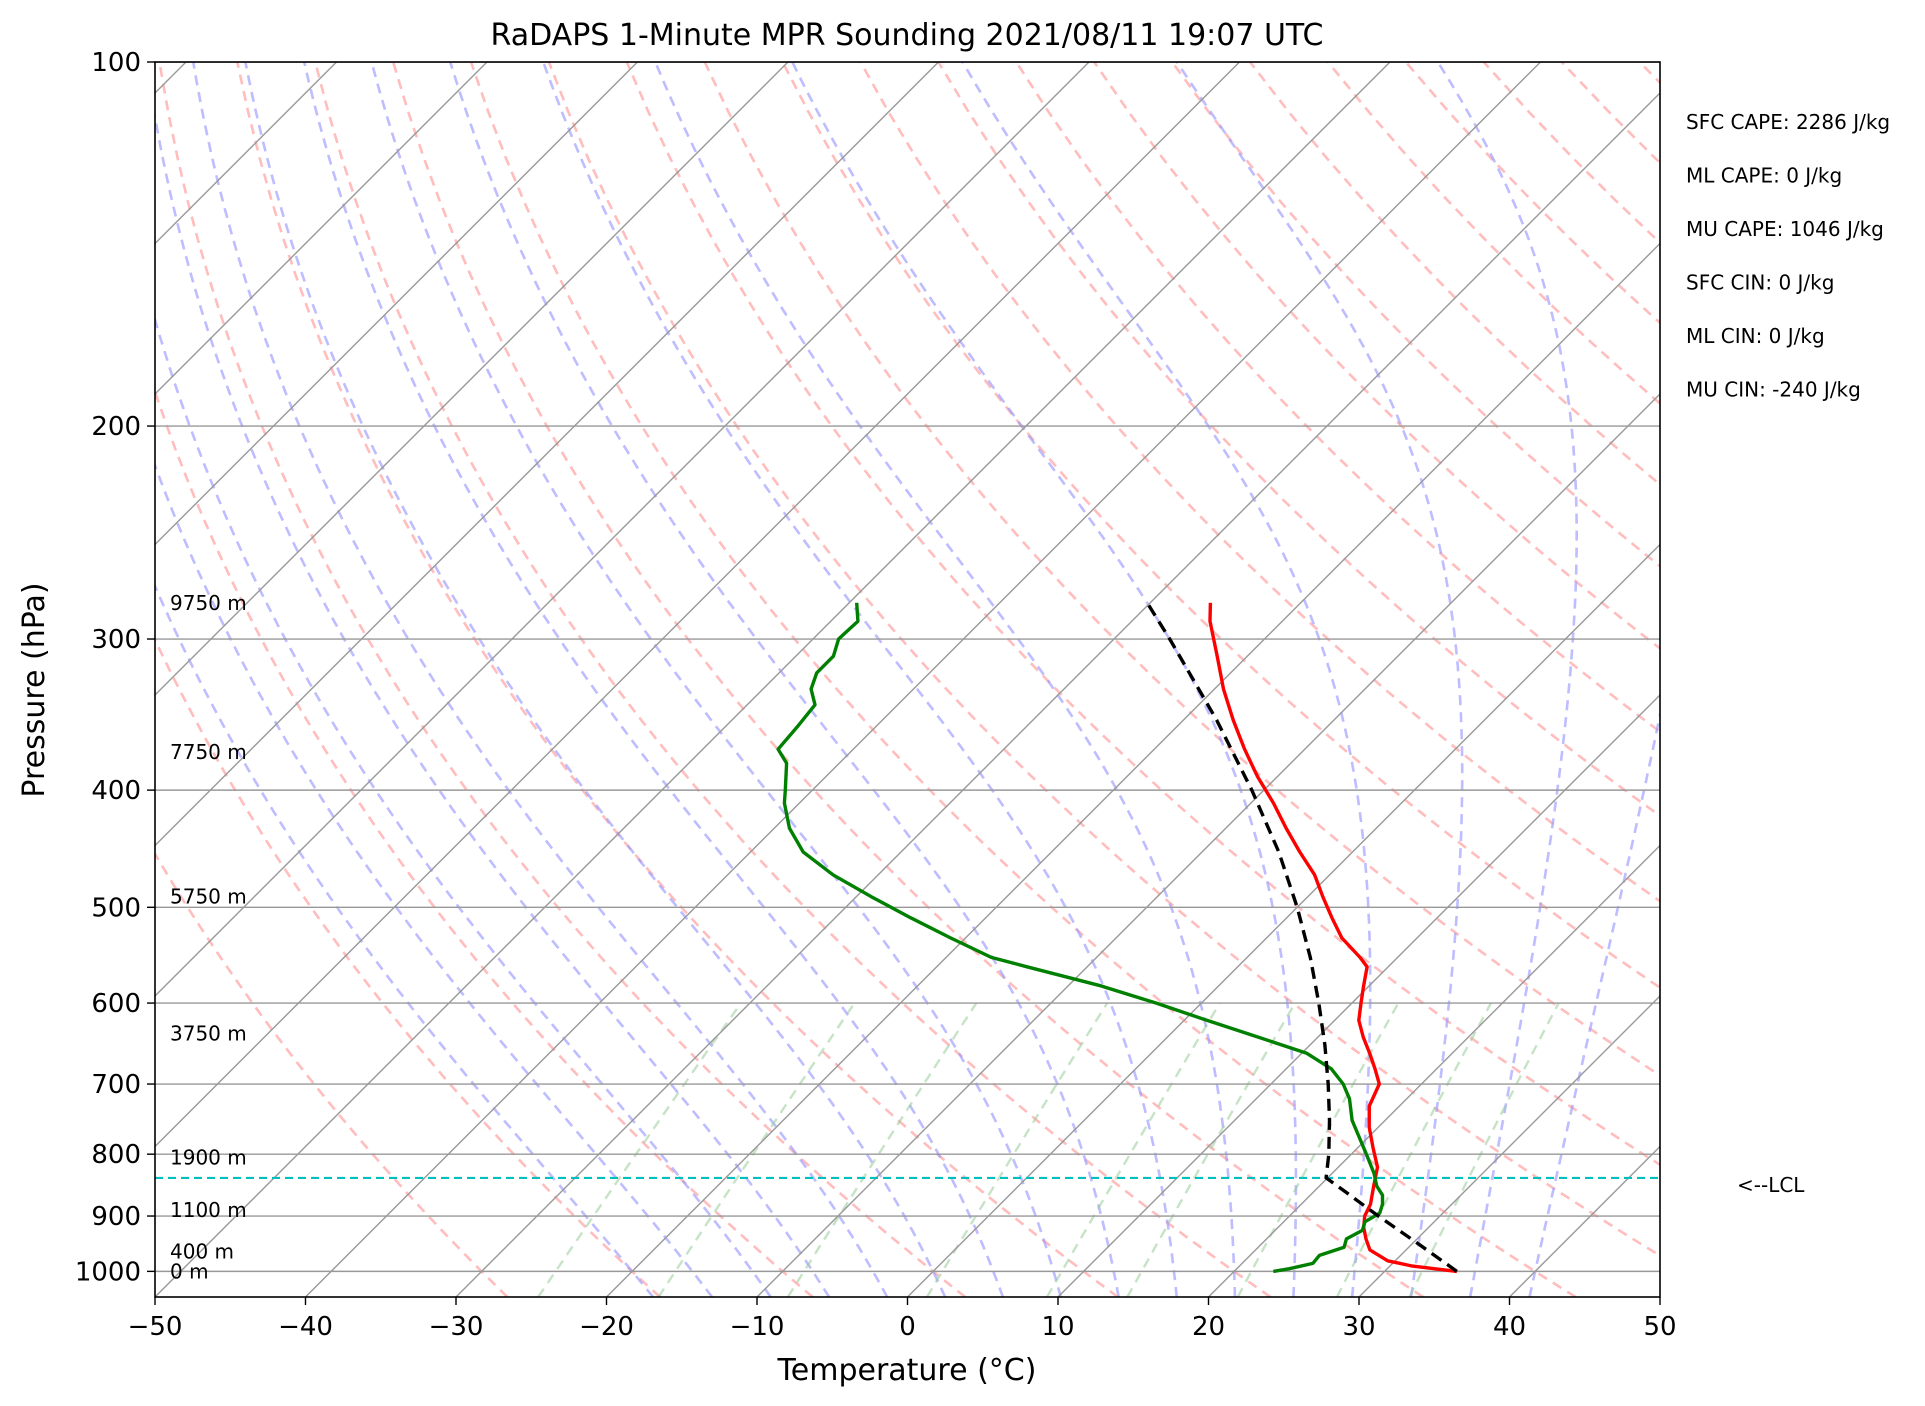 The height and width of the screenshot is (1406, 1925). I want to click on height-label: 1100 m, so click(208, 1210).